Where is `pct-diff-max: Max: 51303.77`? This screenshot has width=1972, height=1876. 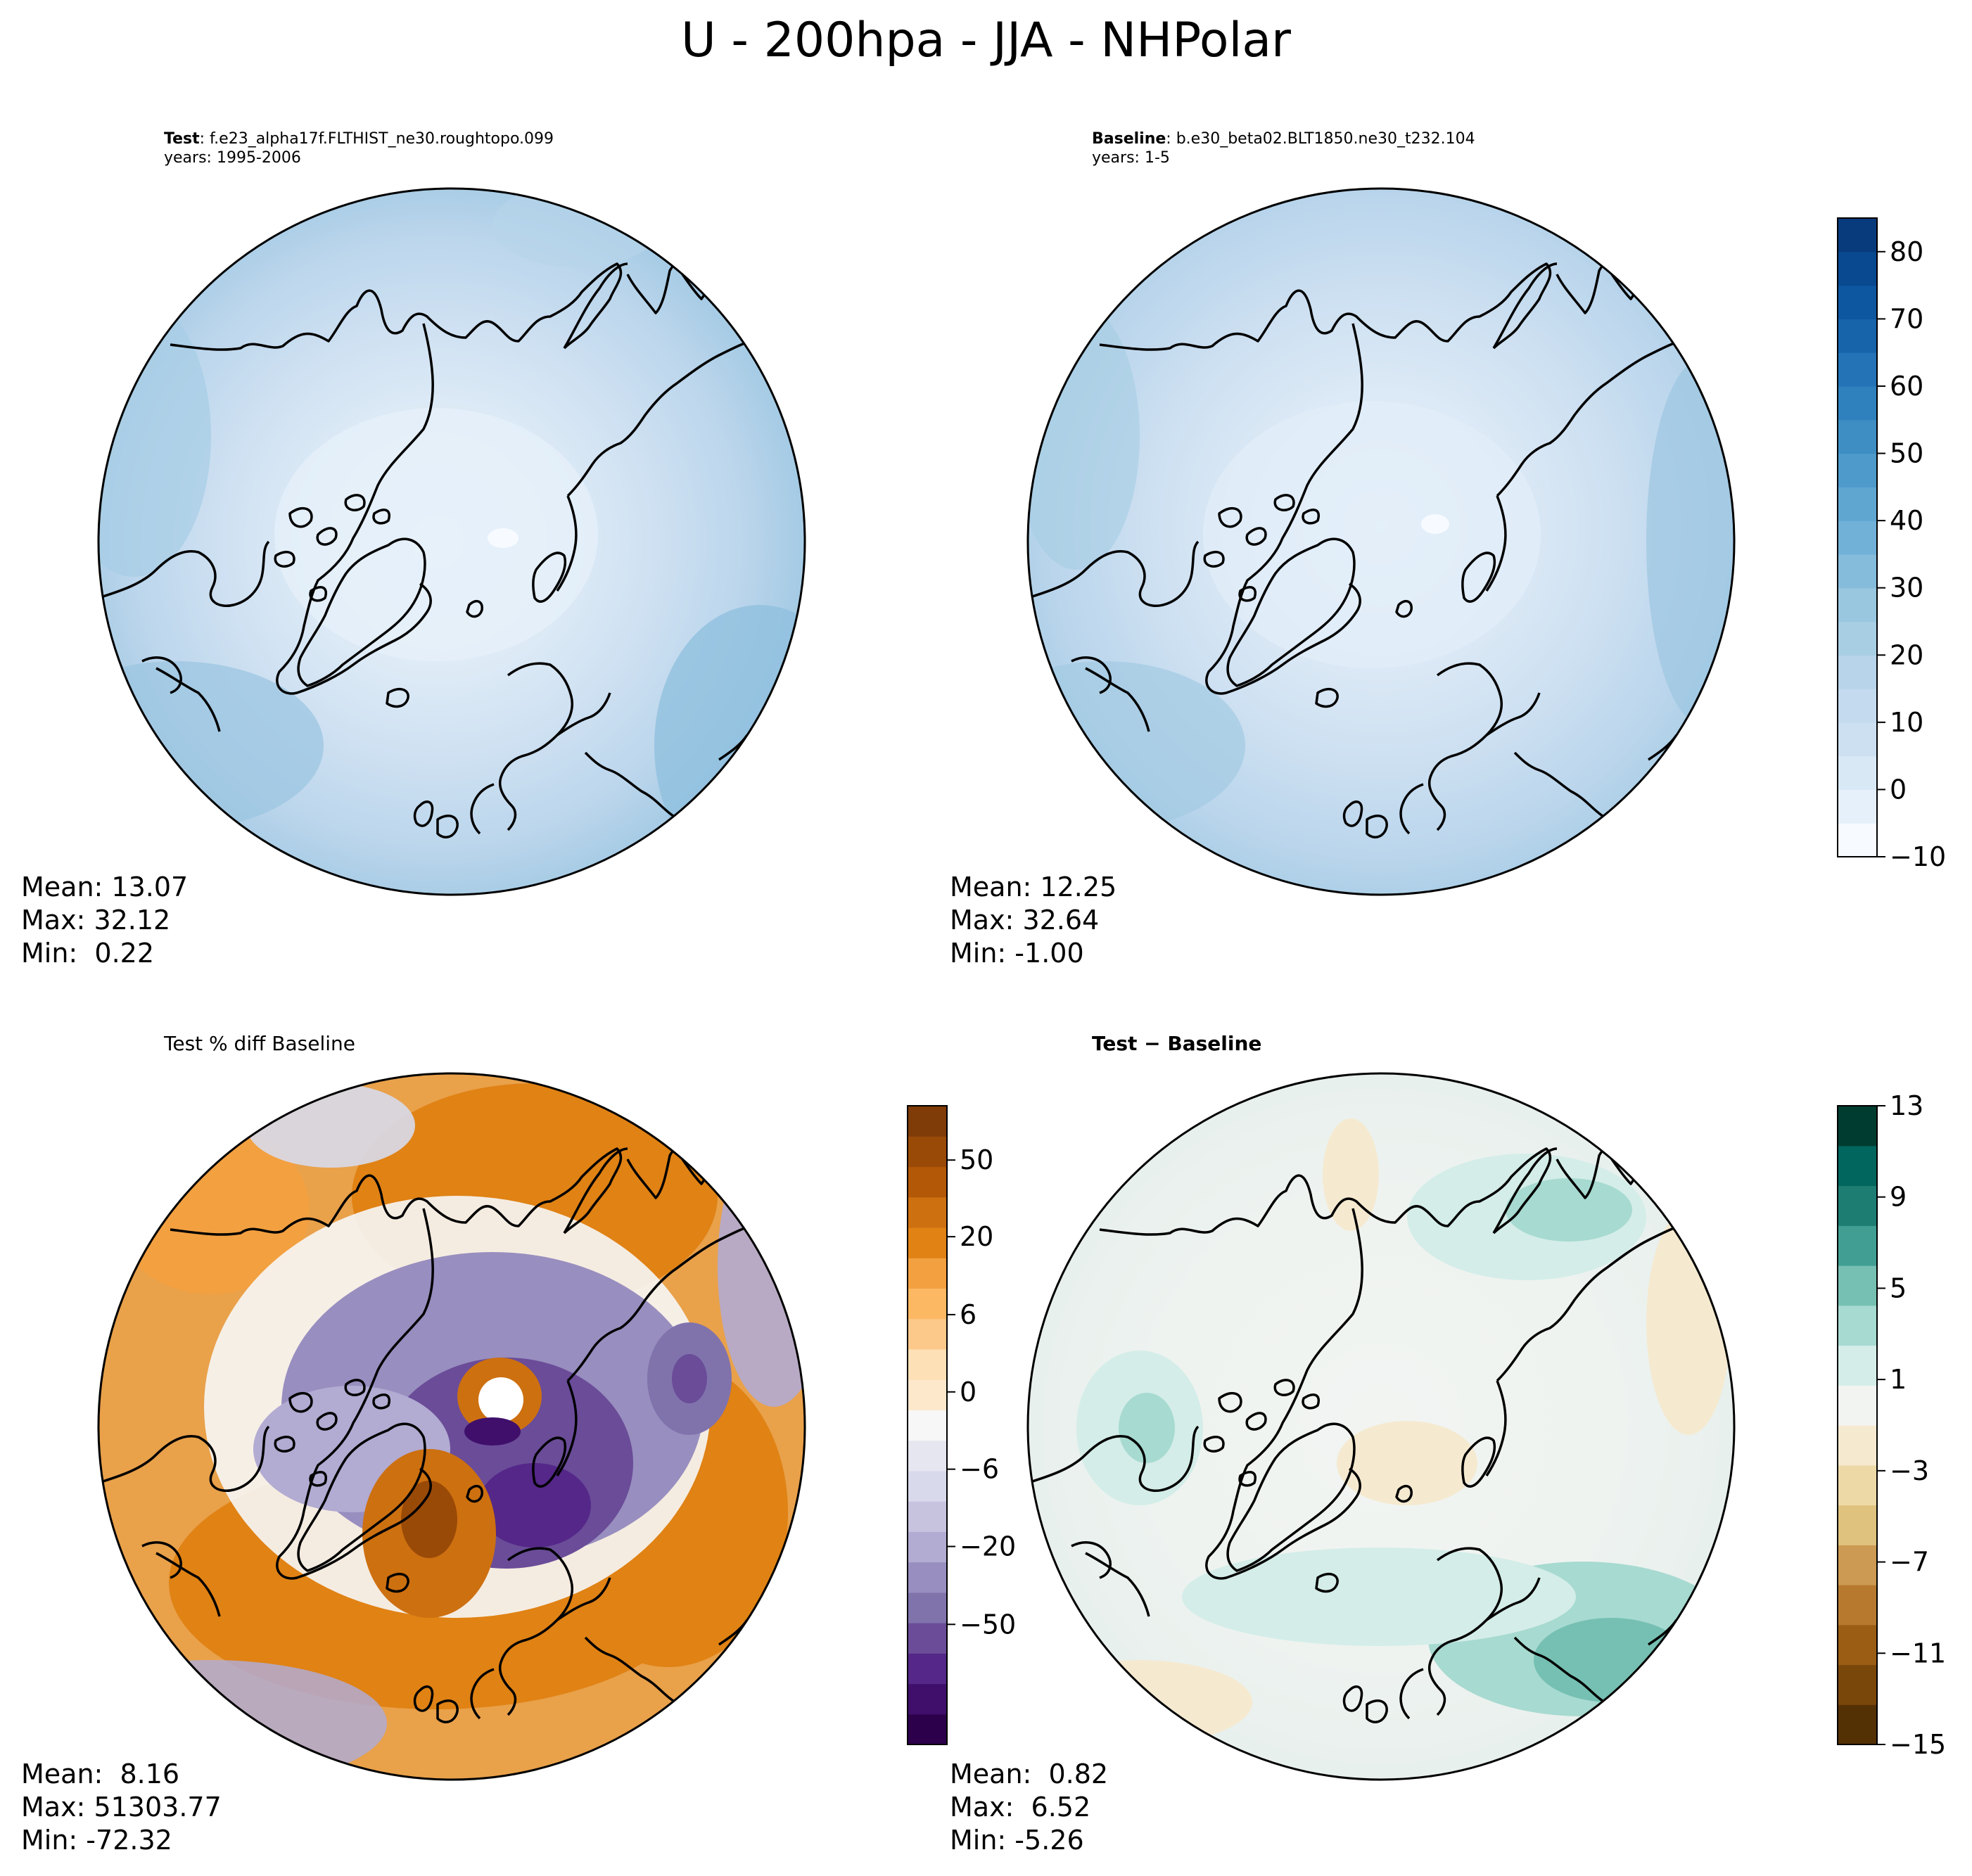 pct-diff-max: Max: 51303.77 is located at coordinates (121, 1808).